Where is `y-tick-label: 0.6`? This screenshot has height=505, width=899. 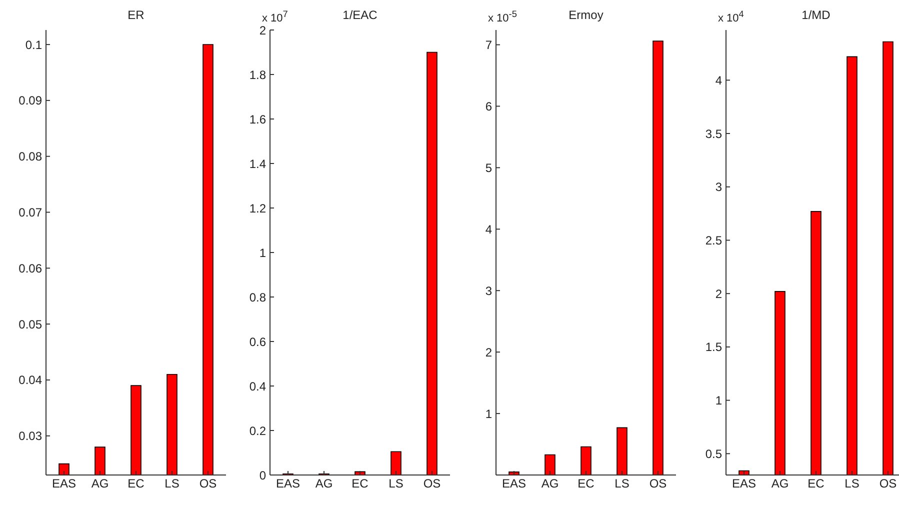 y-tick-label: 0.6 is located at coordinates (257, 341).